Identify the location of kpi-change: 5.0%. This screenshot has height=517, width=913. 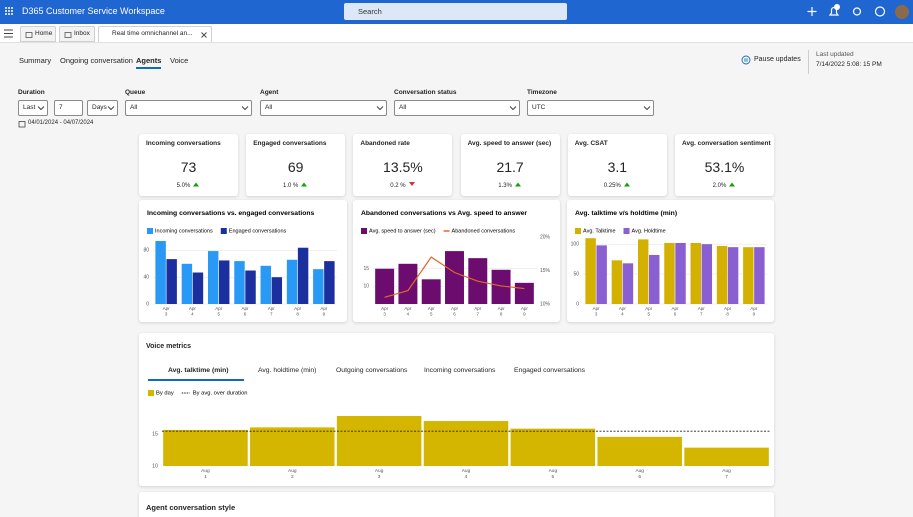
(188, 185).